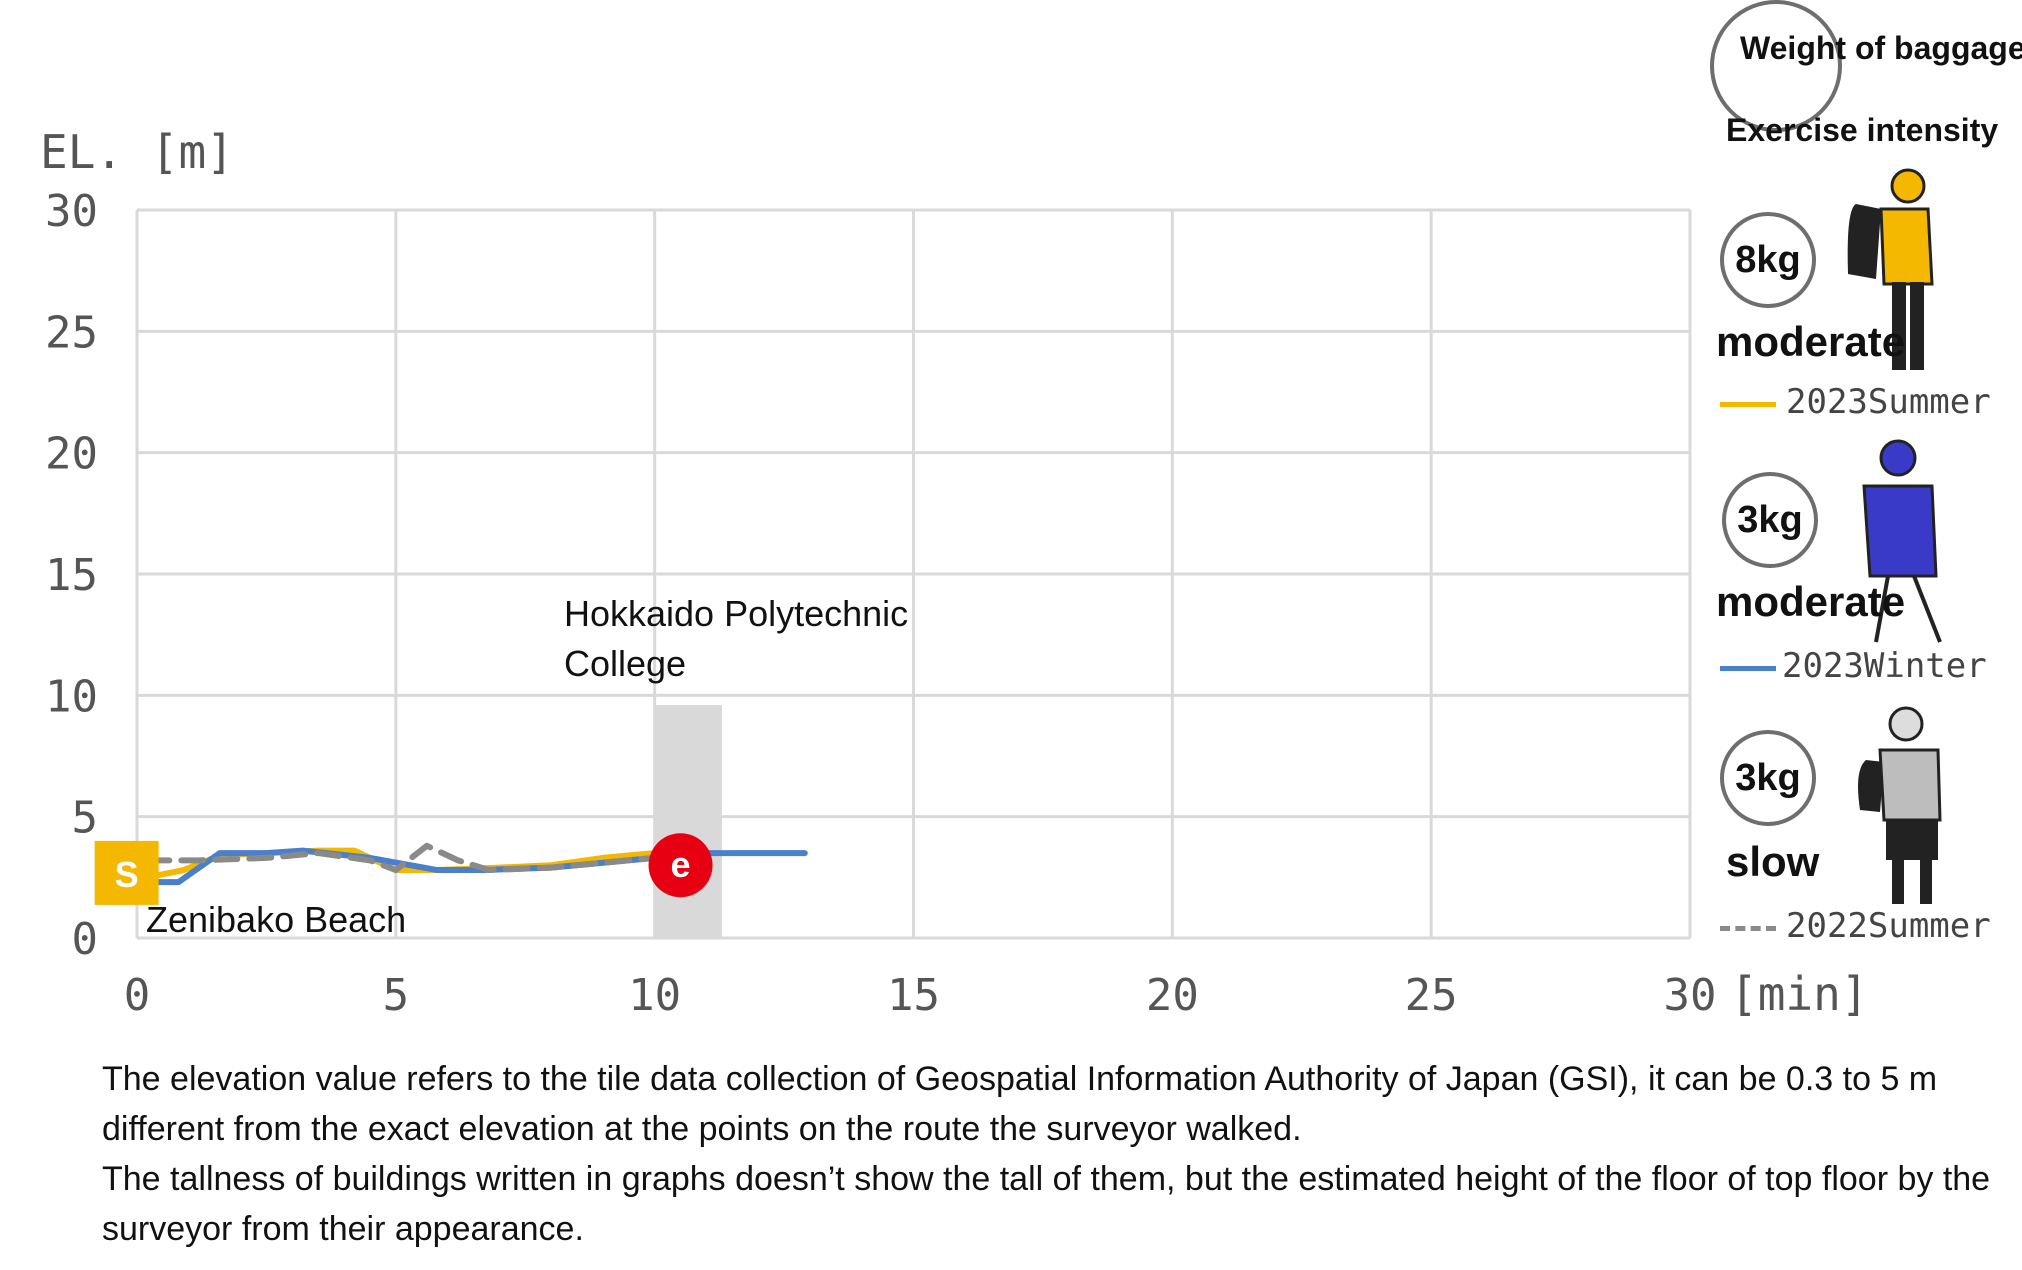 This screenshot has width=2022, height=1270. Describe the element at coordinates (1773, 861) in the screenshot. I see `intensity-label: slow` at that location.